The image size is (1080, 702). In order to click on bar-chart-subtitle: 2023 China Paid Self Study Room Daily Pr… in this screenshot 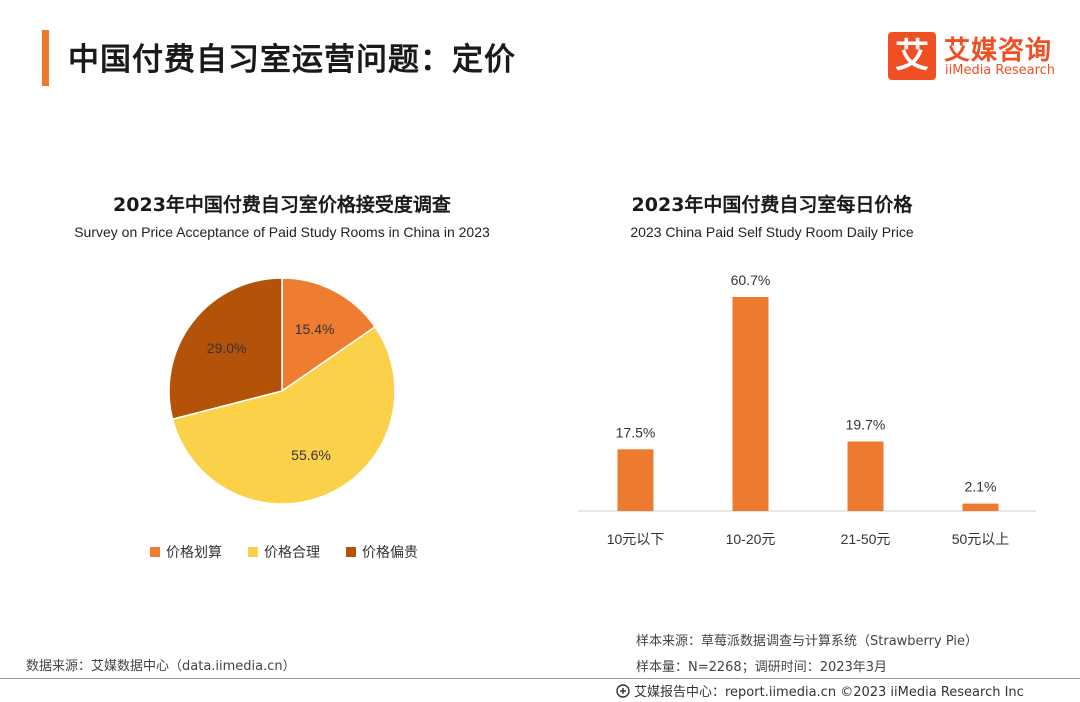, I will do `click(772, 232)`.